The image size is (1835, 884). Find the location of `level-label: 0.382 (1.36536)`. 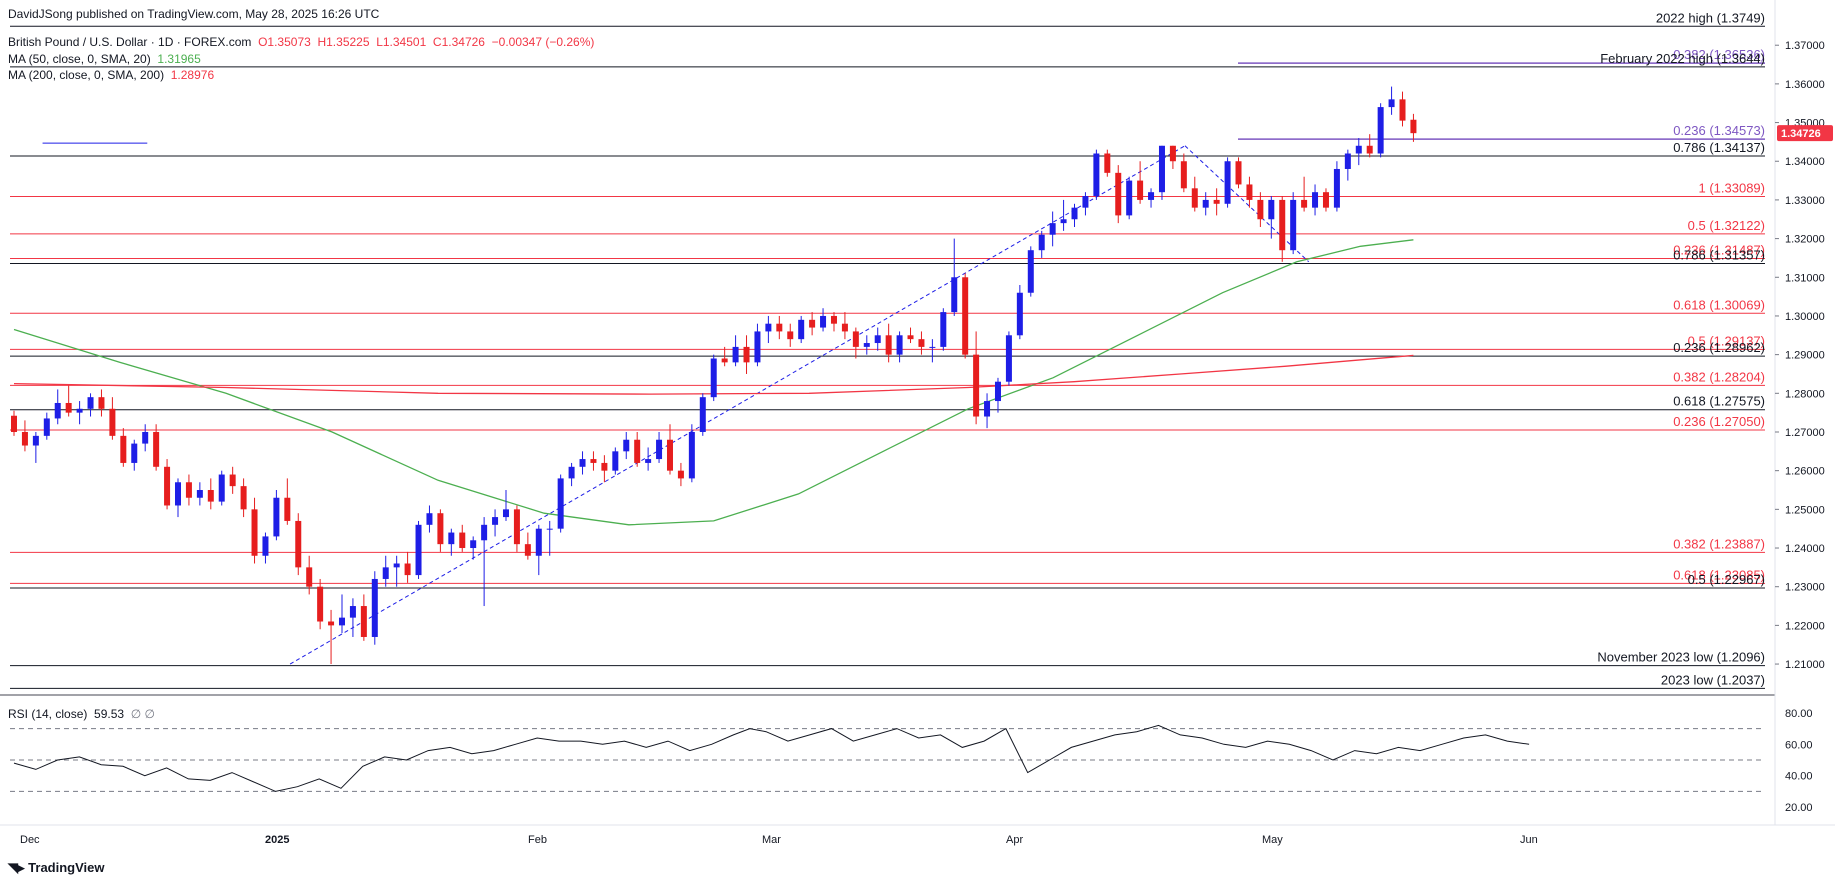

level-label: 0.382 (1.36536) is located at coordinates (1719, 54).